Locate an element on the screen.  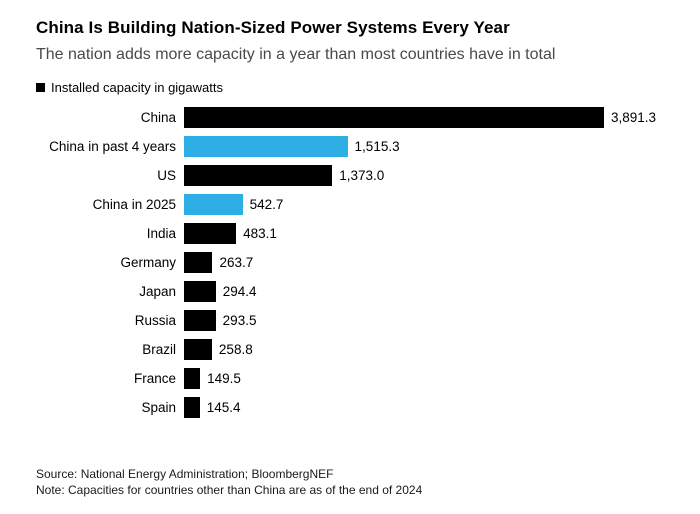
value-label: 1,515.3 is located at coordinates (377, 146).